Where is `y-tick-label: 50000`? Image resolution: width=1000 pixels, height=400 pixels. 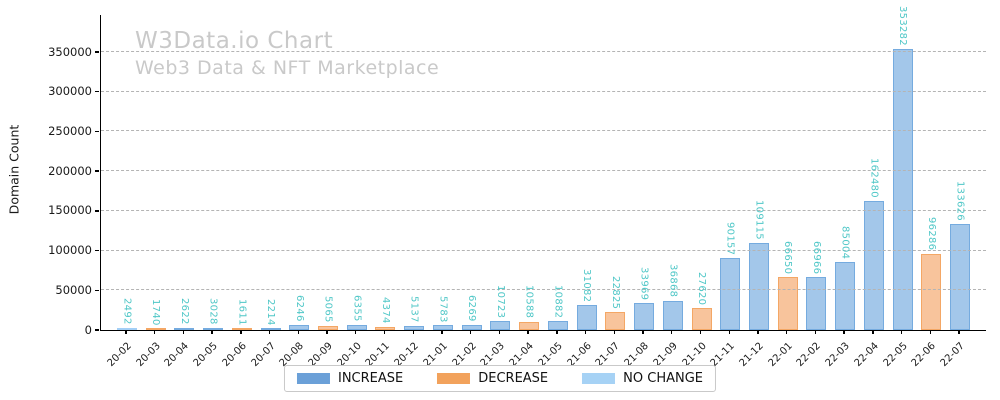 y-tick-label: 50000 is located at coordinates (73, 289).